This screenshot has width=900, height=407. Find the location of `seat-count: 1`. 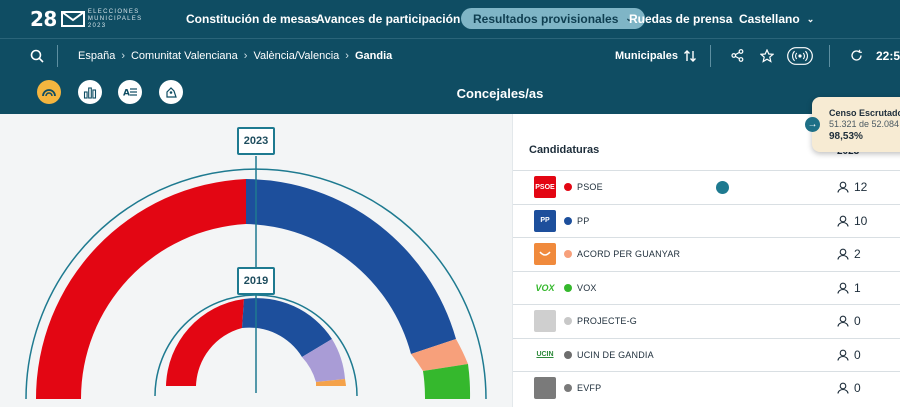

seat-count: 1 is located at coordinates (857, 287).